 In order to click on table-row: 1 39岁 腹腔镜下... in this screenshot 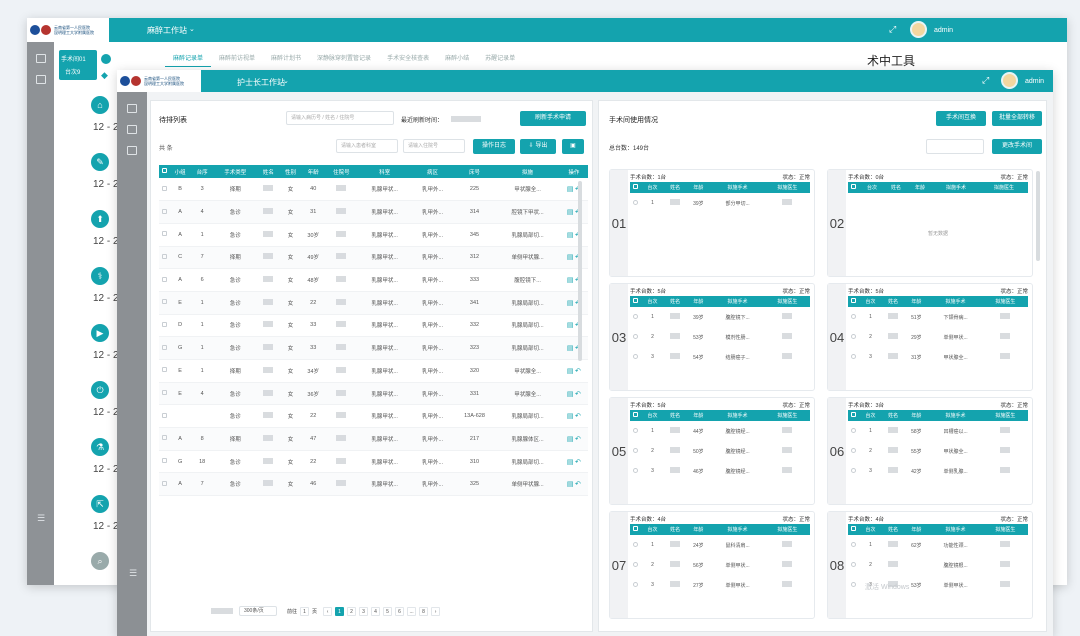, I will do `click(720, 317)`.